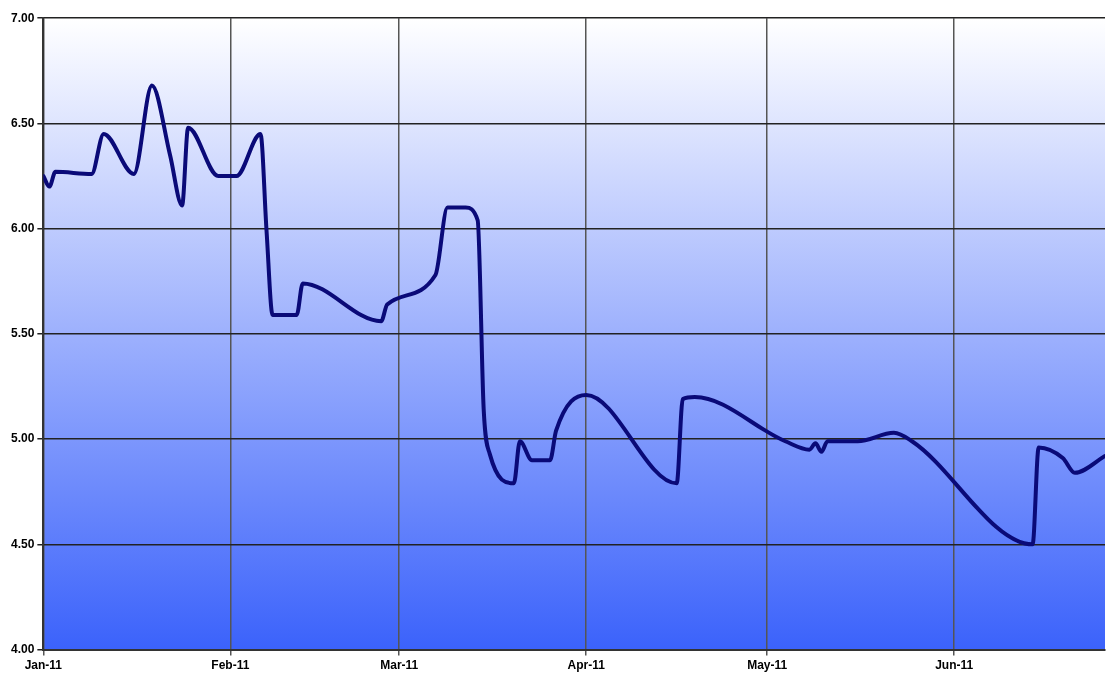 The height and width of the screenshot is (686, 1115). I want to click on y-tick-label: 4.00, so click(23, 648).